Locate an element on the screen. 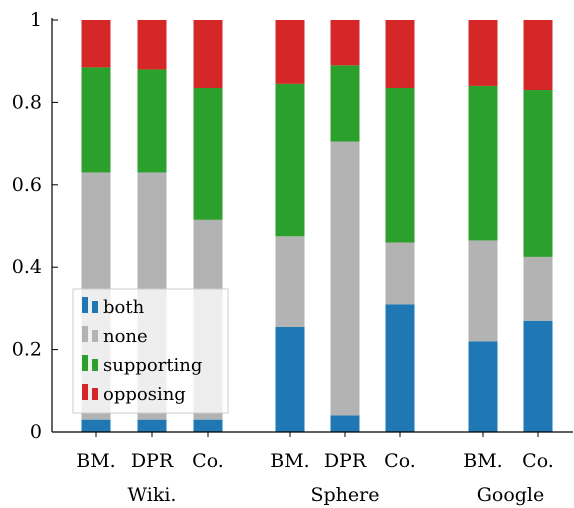 Image resolution: width=574 pixels, height=508 pixels. legend-box is located at coordinates (150, 351).